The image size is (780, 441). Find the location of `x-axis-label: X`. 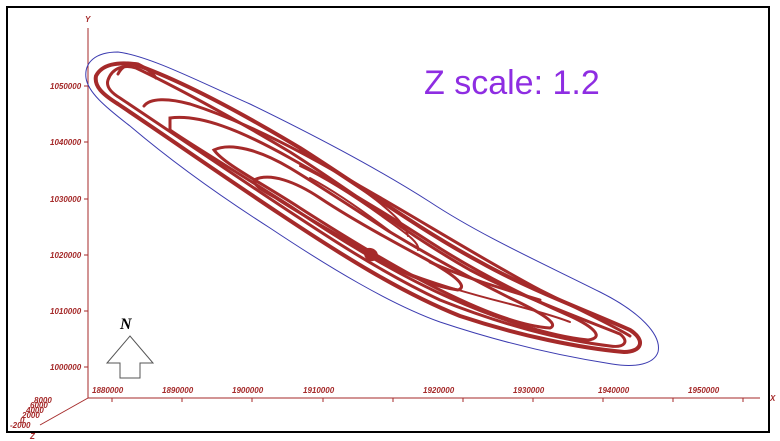

x-axis-label: X is located at coordinates (772, 398).